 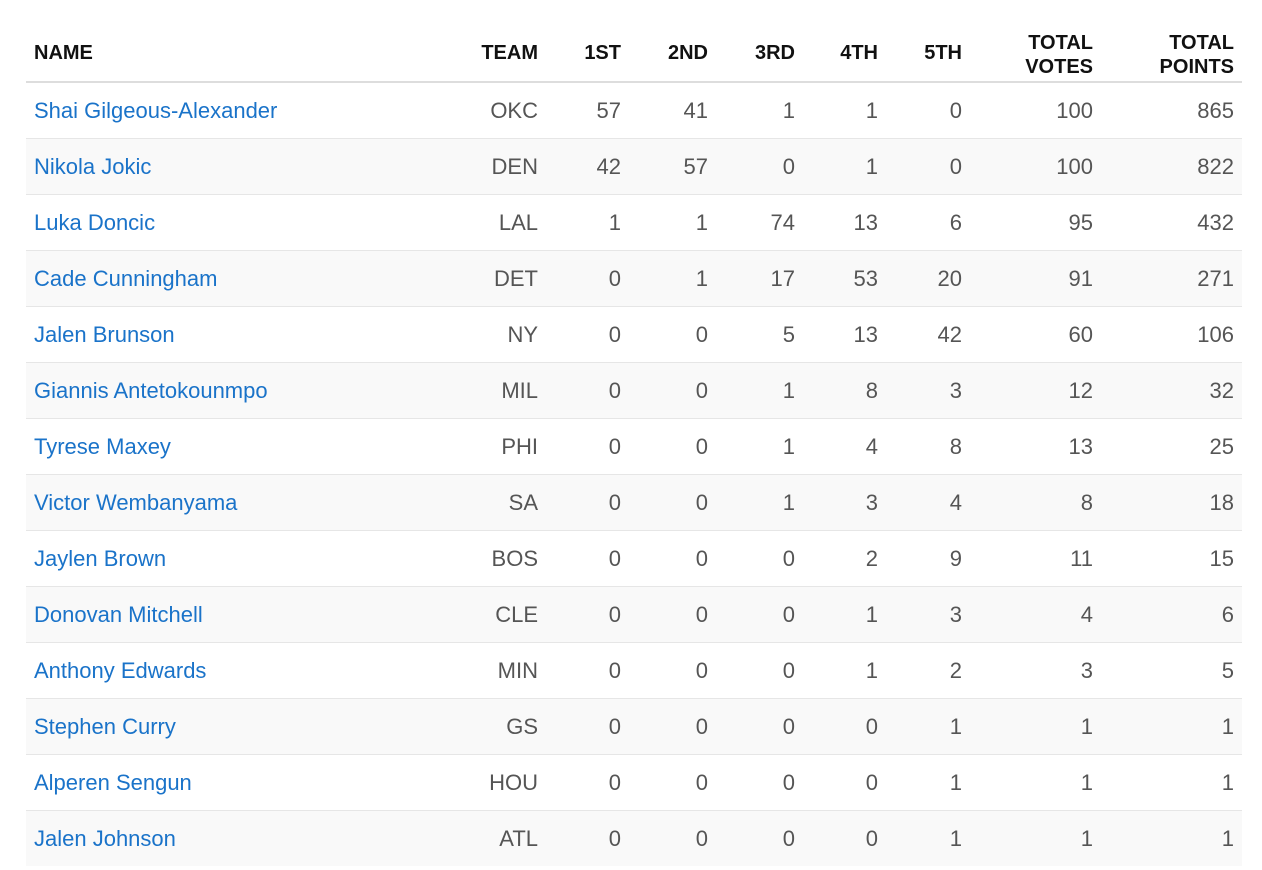 I want to click on team-cell: DET, so click(x=501, y=278).